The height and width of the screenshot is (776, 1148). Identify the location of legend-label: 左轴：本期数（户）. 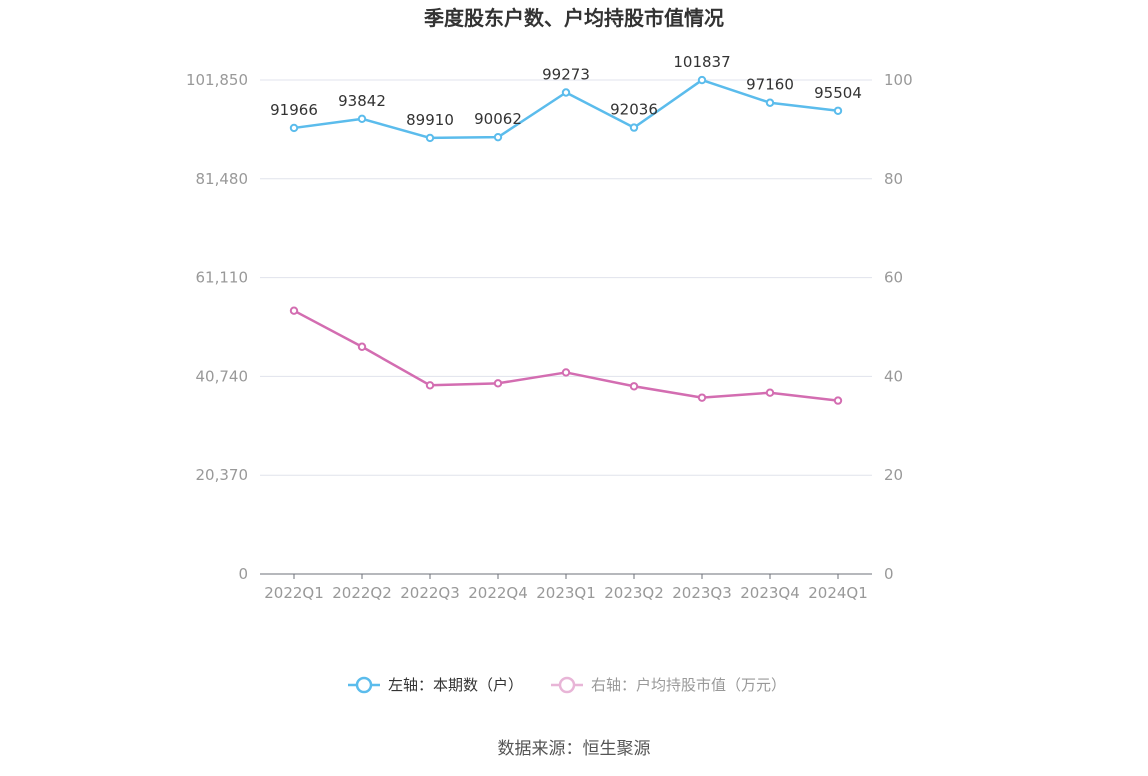
(455, 685).